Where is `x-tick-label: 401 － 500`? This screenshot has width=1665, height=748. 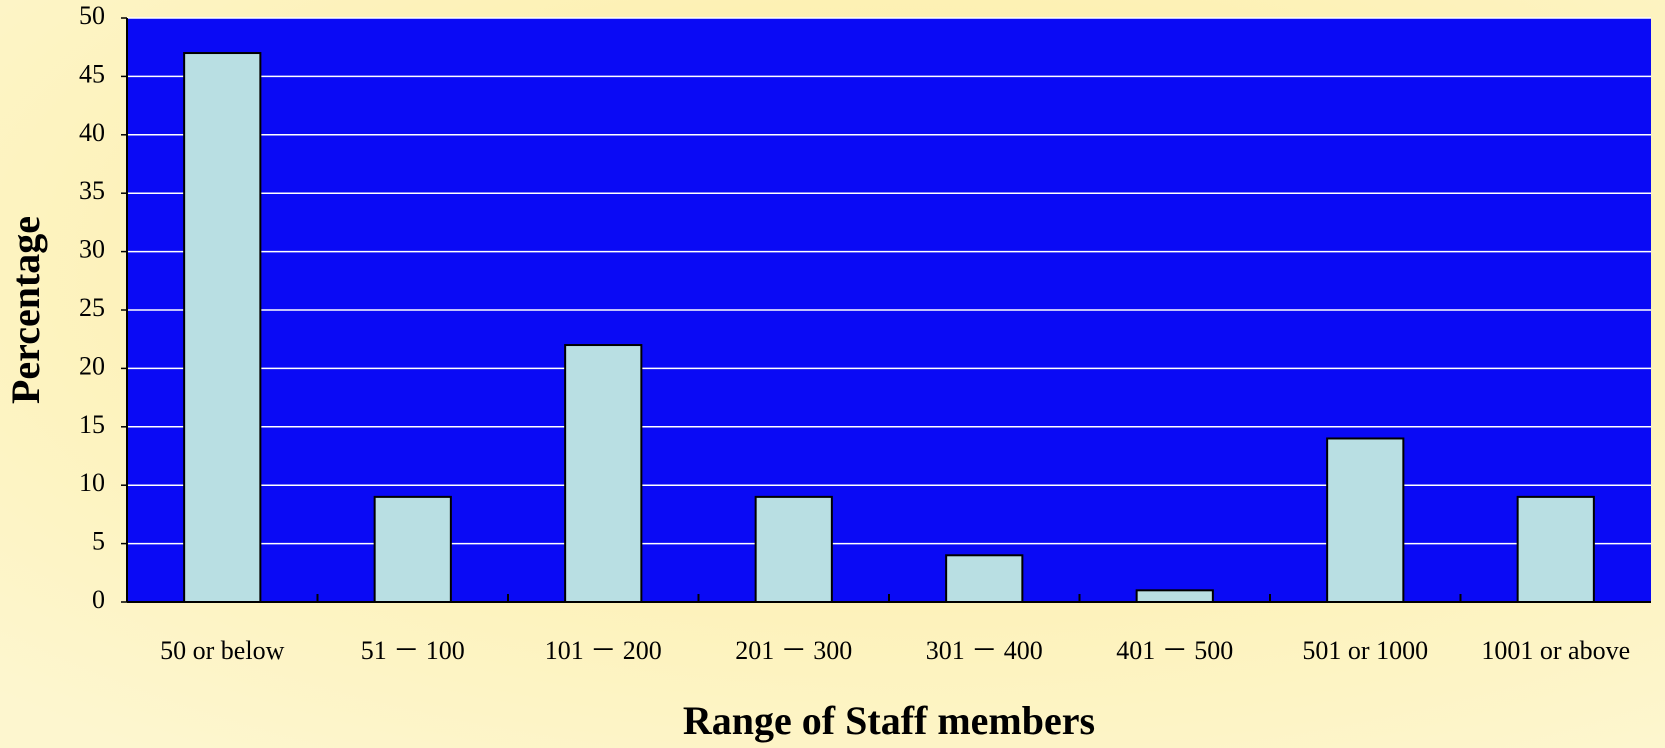 x-tick-label: 401 － 500 is located at coordinates (1174, 650).